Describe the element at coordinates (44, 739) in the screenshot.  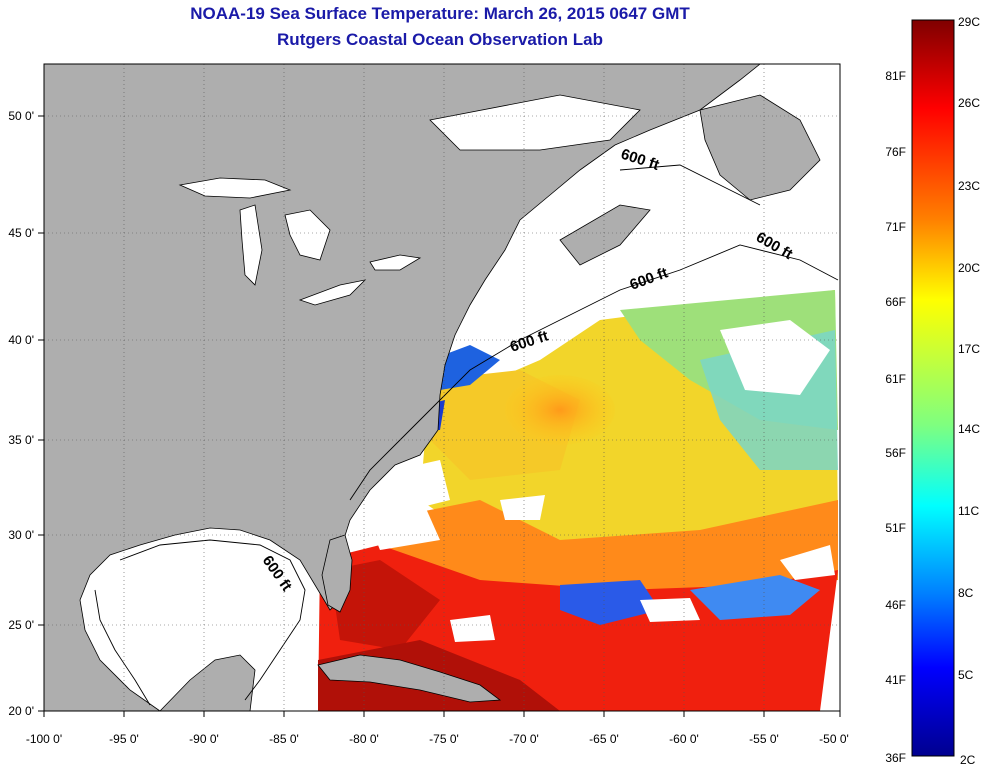
I see `lon-tick-label: -100 0'` at that location.